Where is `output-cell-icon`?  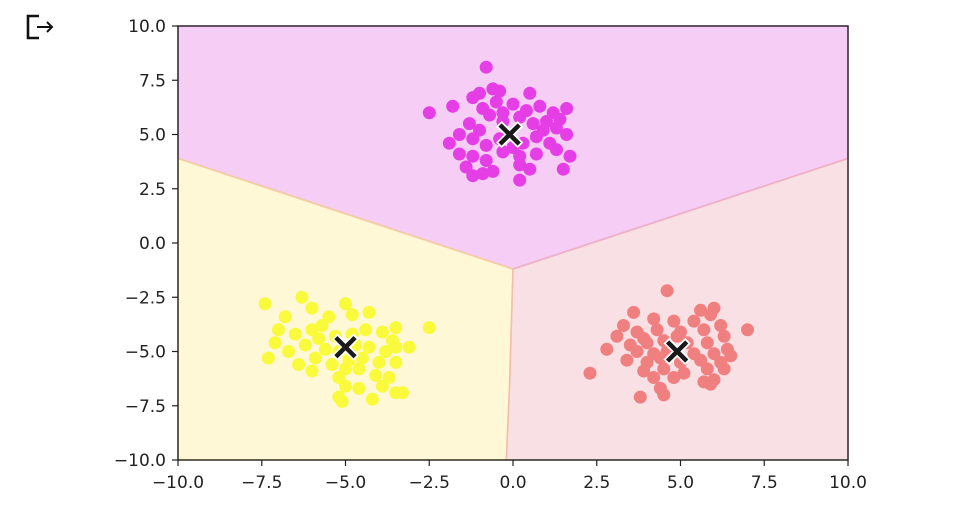 output-cell-icon is located at coordinates (40, 27).